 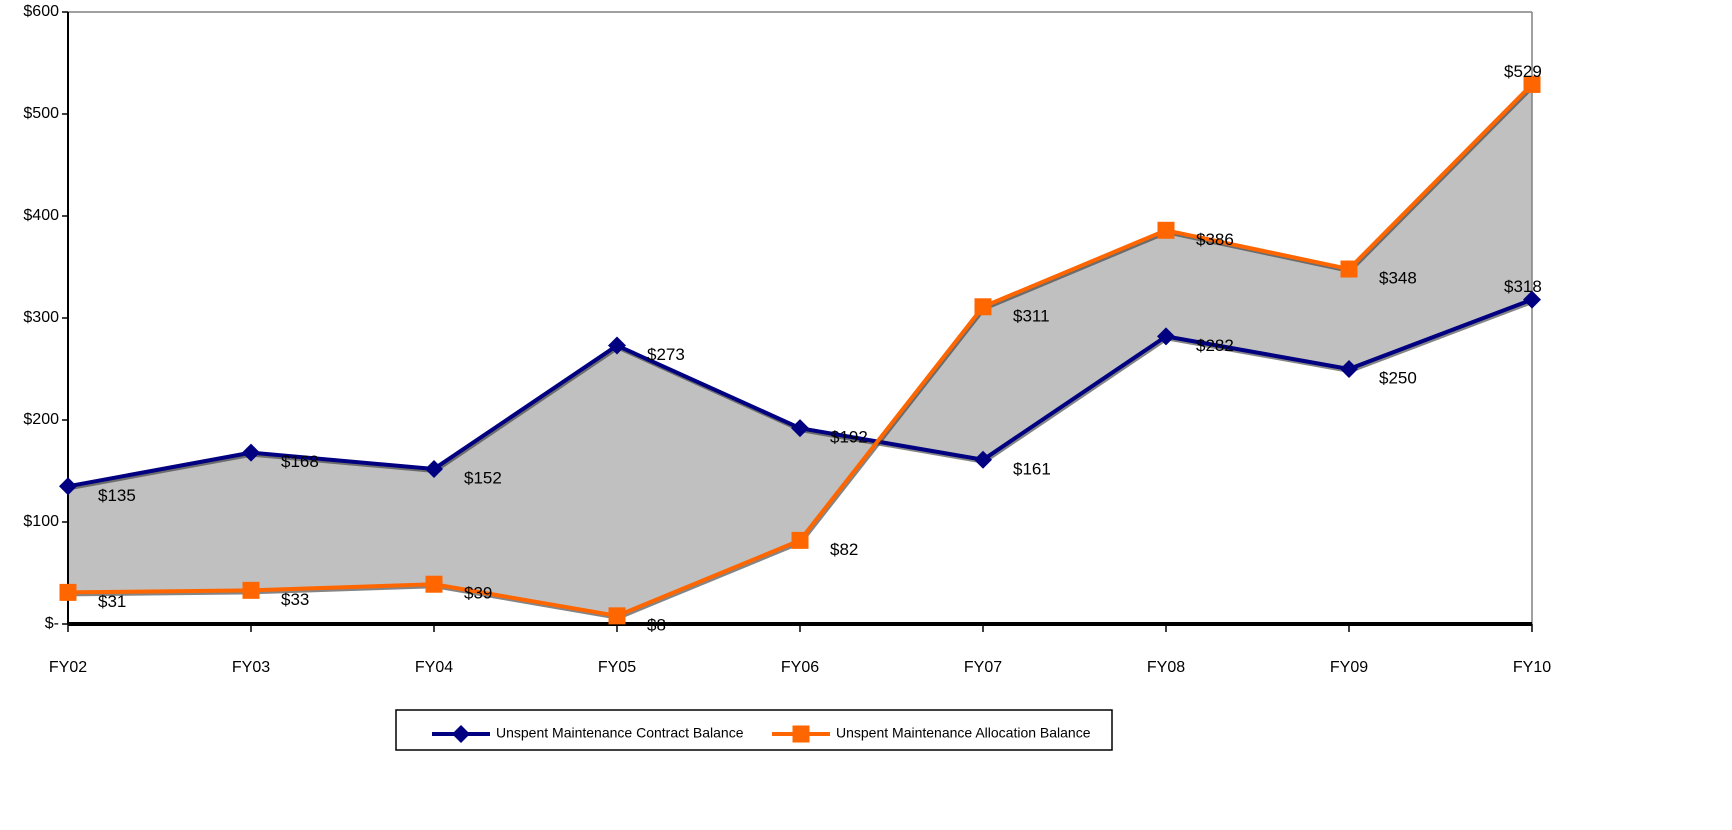 What do you see at coordinates (983, 667) in the screenshot?
I see `x-tick-label: FY07` at bounding box center [983, 667].